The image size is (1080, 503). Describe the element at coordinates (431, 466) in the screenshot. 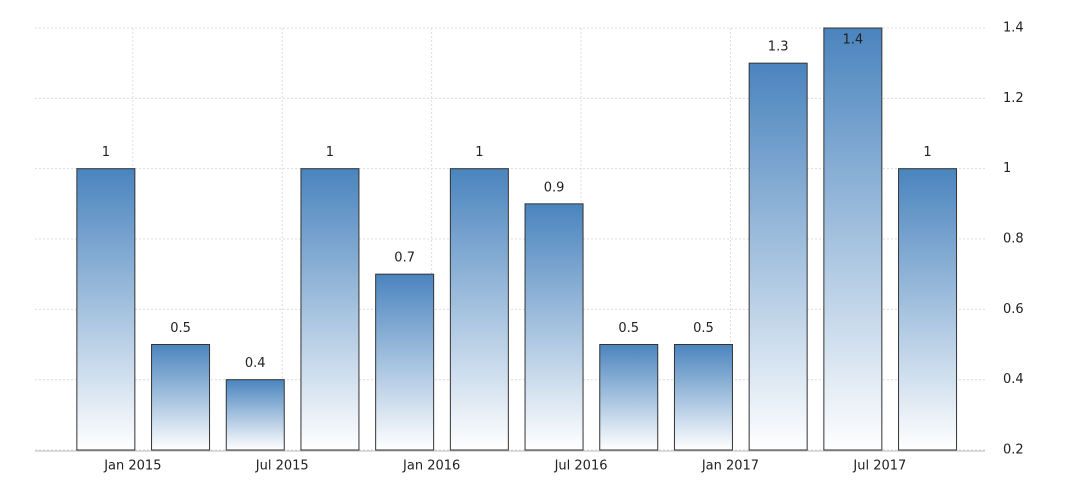

I see `x-tick-label: Jan 2016` at that location.